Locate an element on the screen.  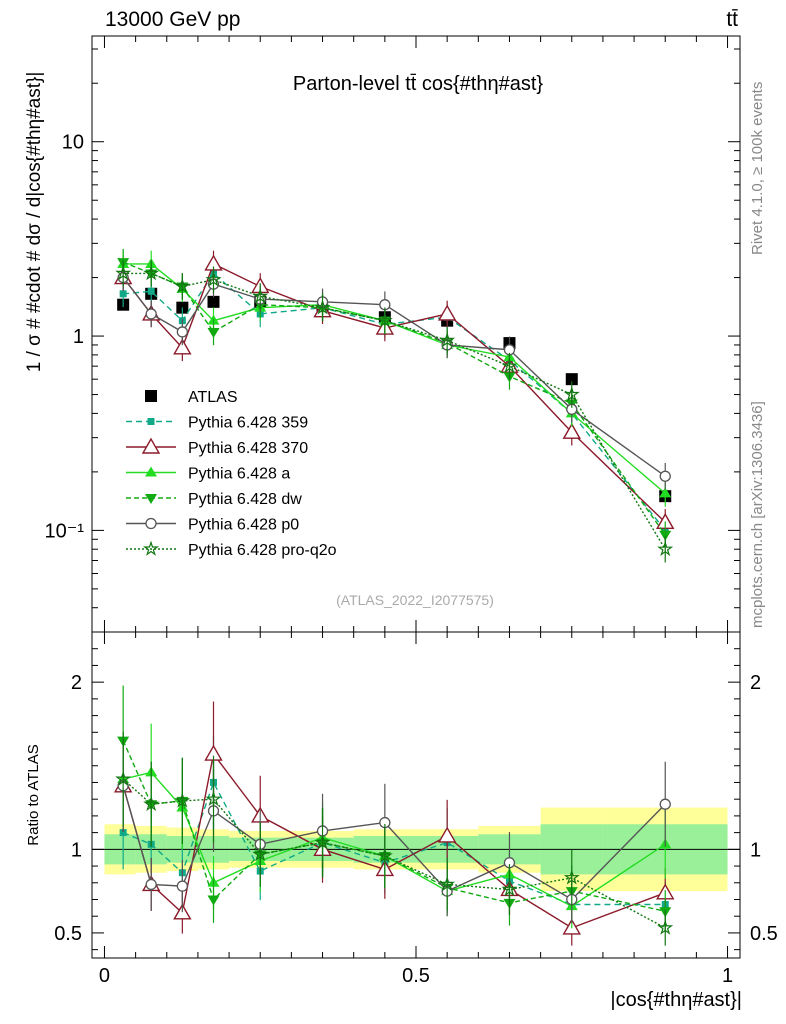
ratio-y-tick-label-right: 2 is located at coordinates (755, 683).